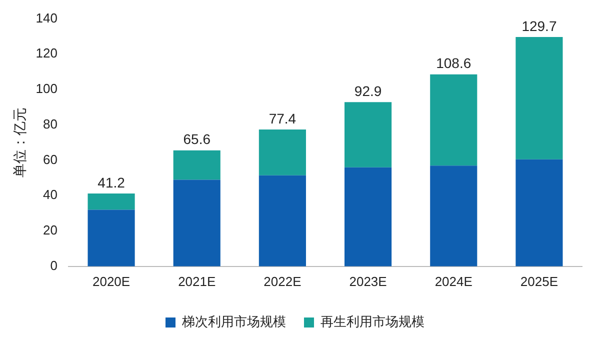 Image resolution: width=600 pixels, height=347 pixels. Describe the element at coordinates (47, 53) in the screenshot. I see `y-tick-label: 120` at that location.